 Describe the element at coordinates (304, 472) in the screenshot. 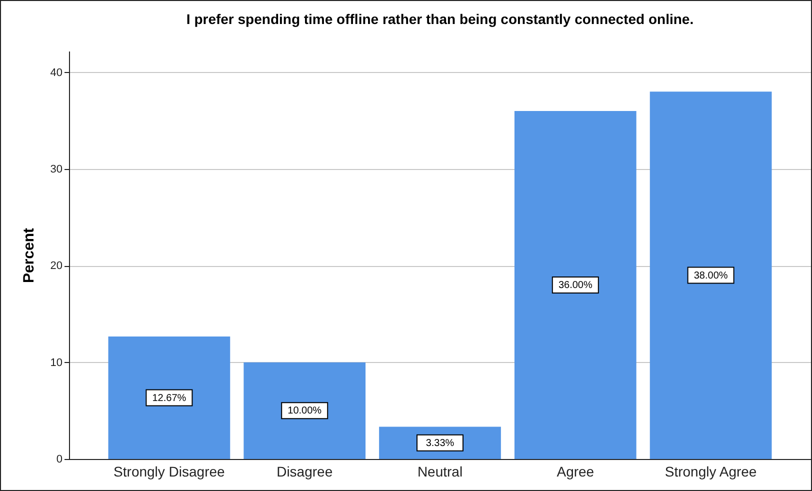

I see `x-tick-label: Disagree` at that location.